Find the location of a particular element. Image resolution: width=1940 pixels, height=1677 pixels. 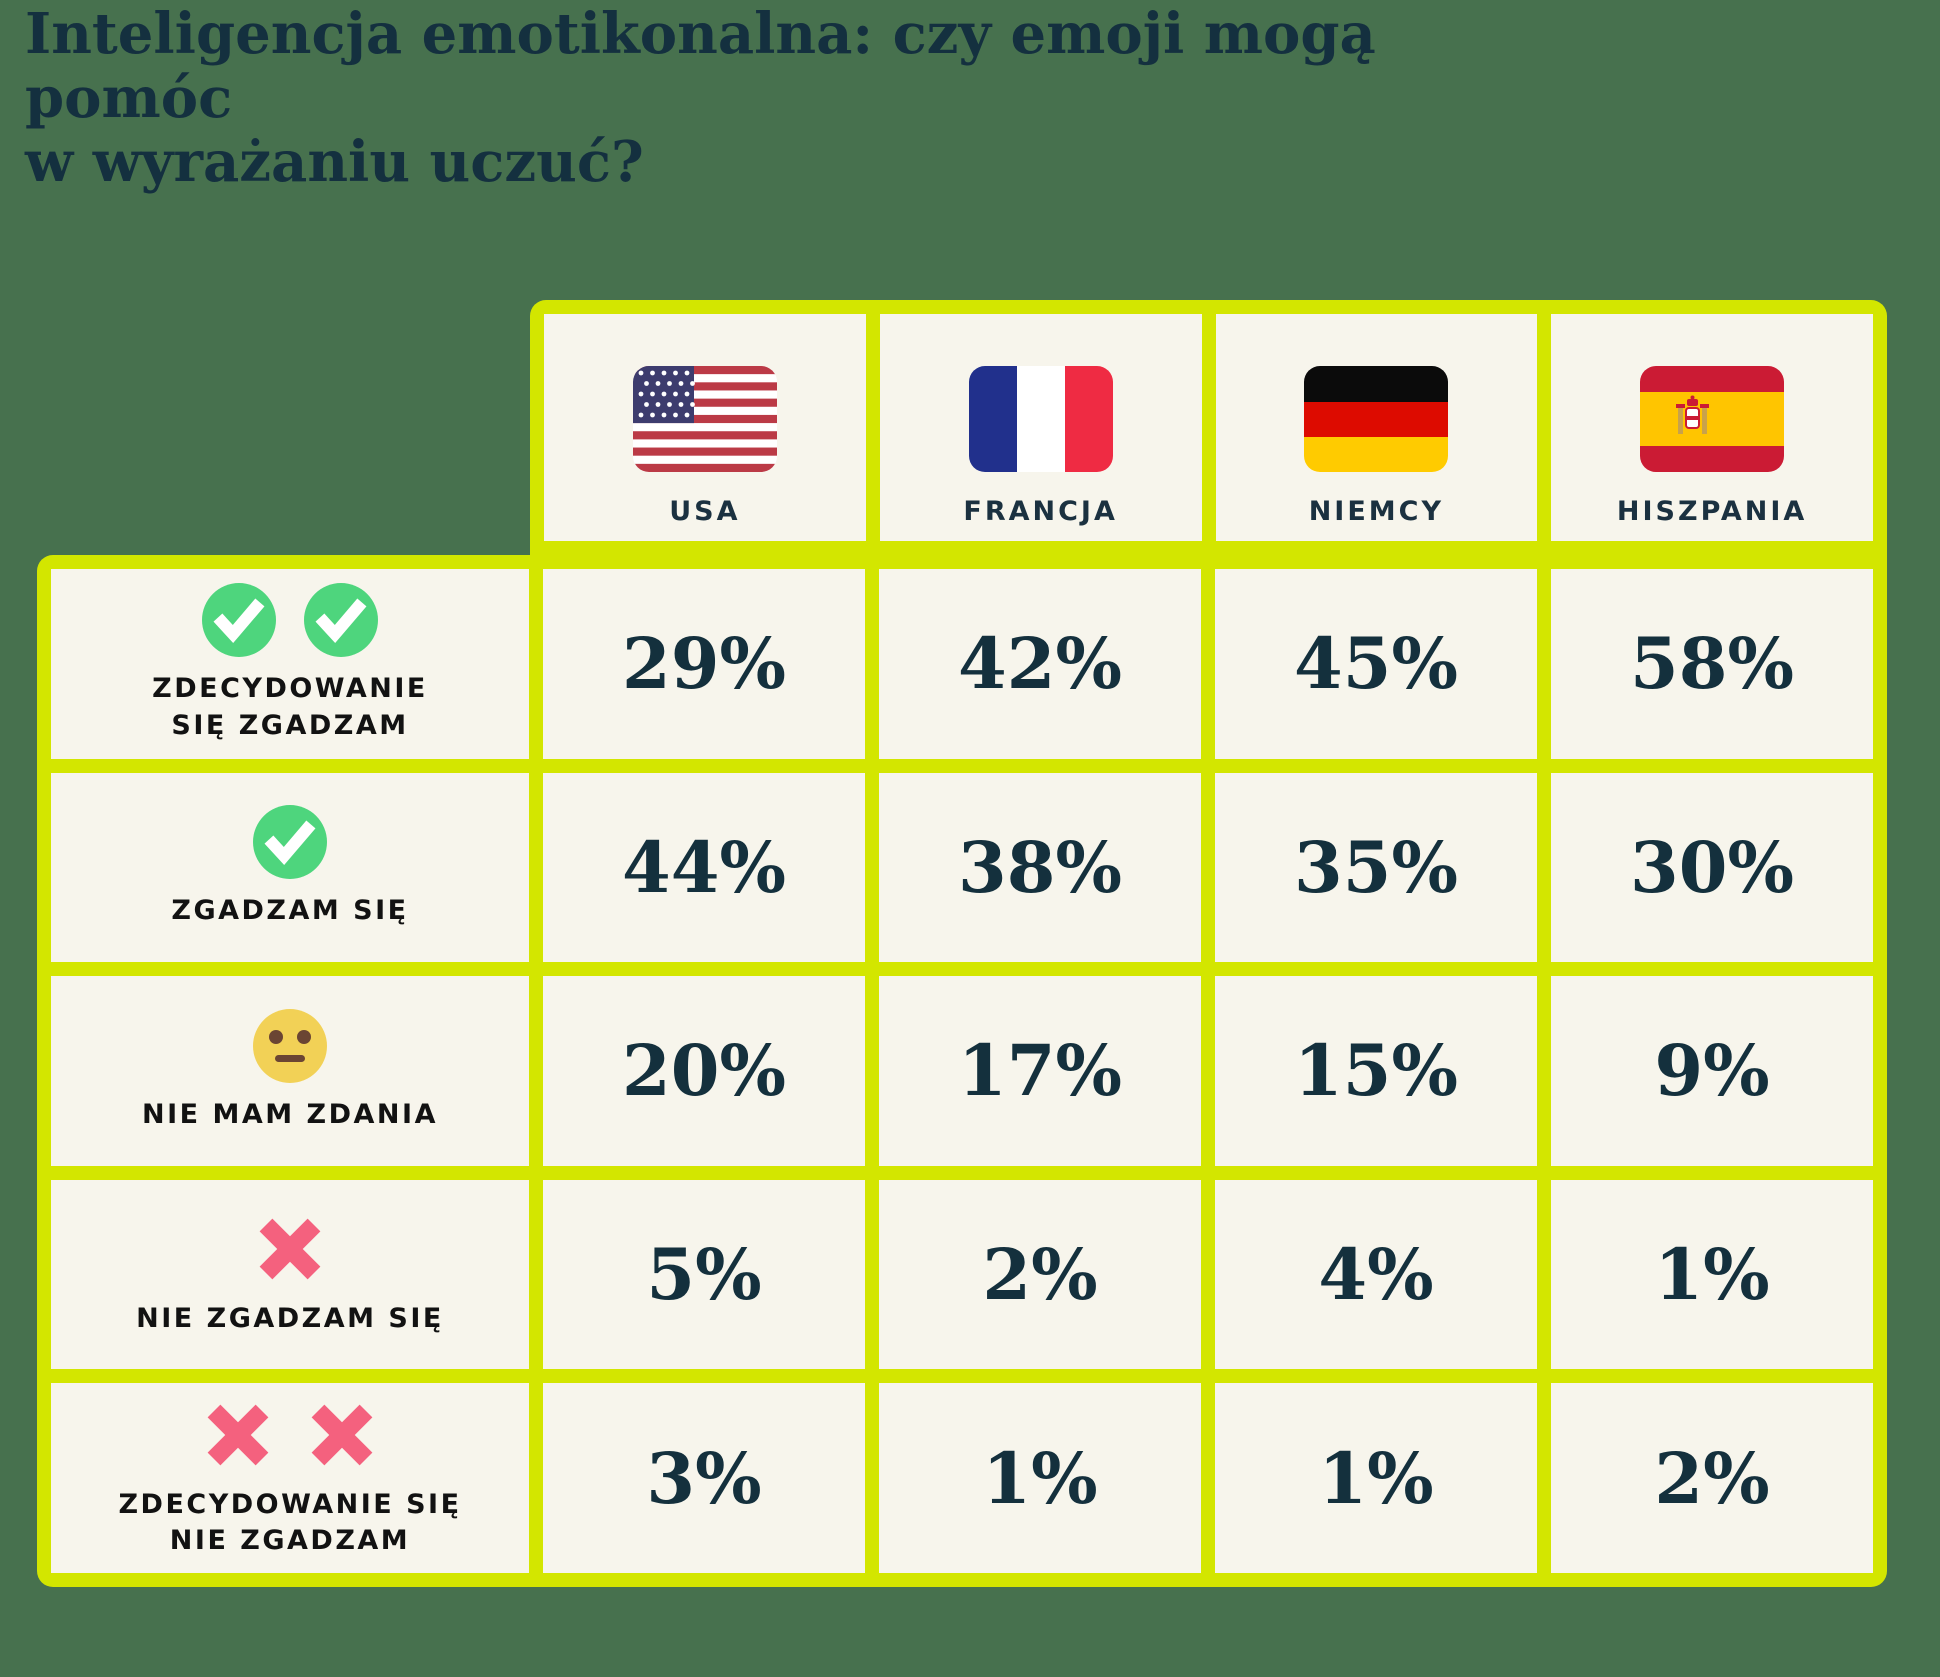

row-header-cell: NIE MAM ZDANIA is located at coordinates (290, 1071).